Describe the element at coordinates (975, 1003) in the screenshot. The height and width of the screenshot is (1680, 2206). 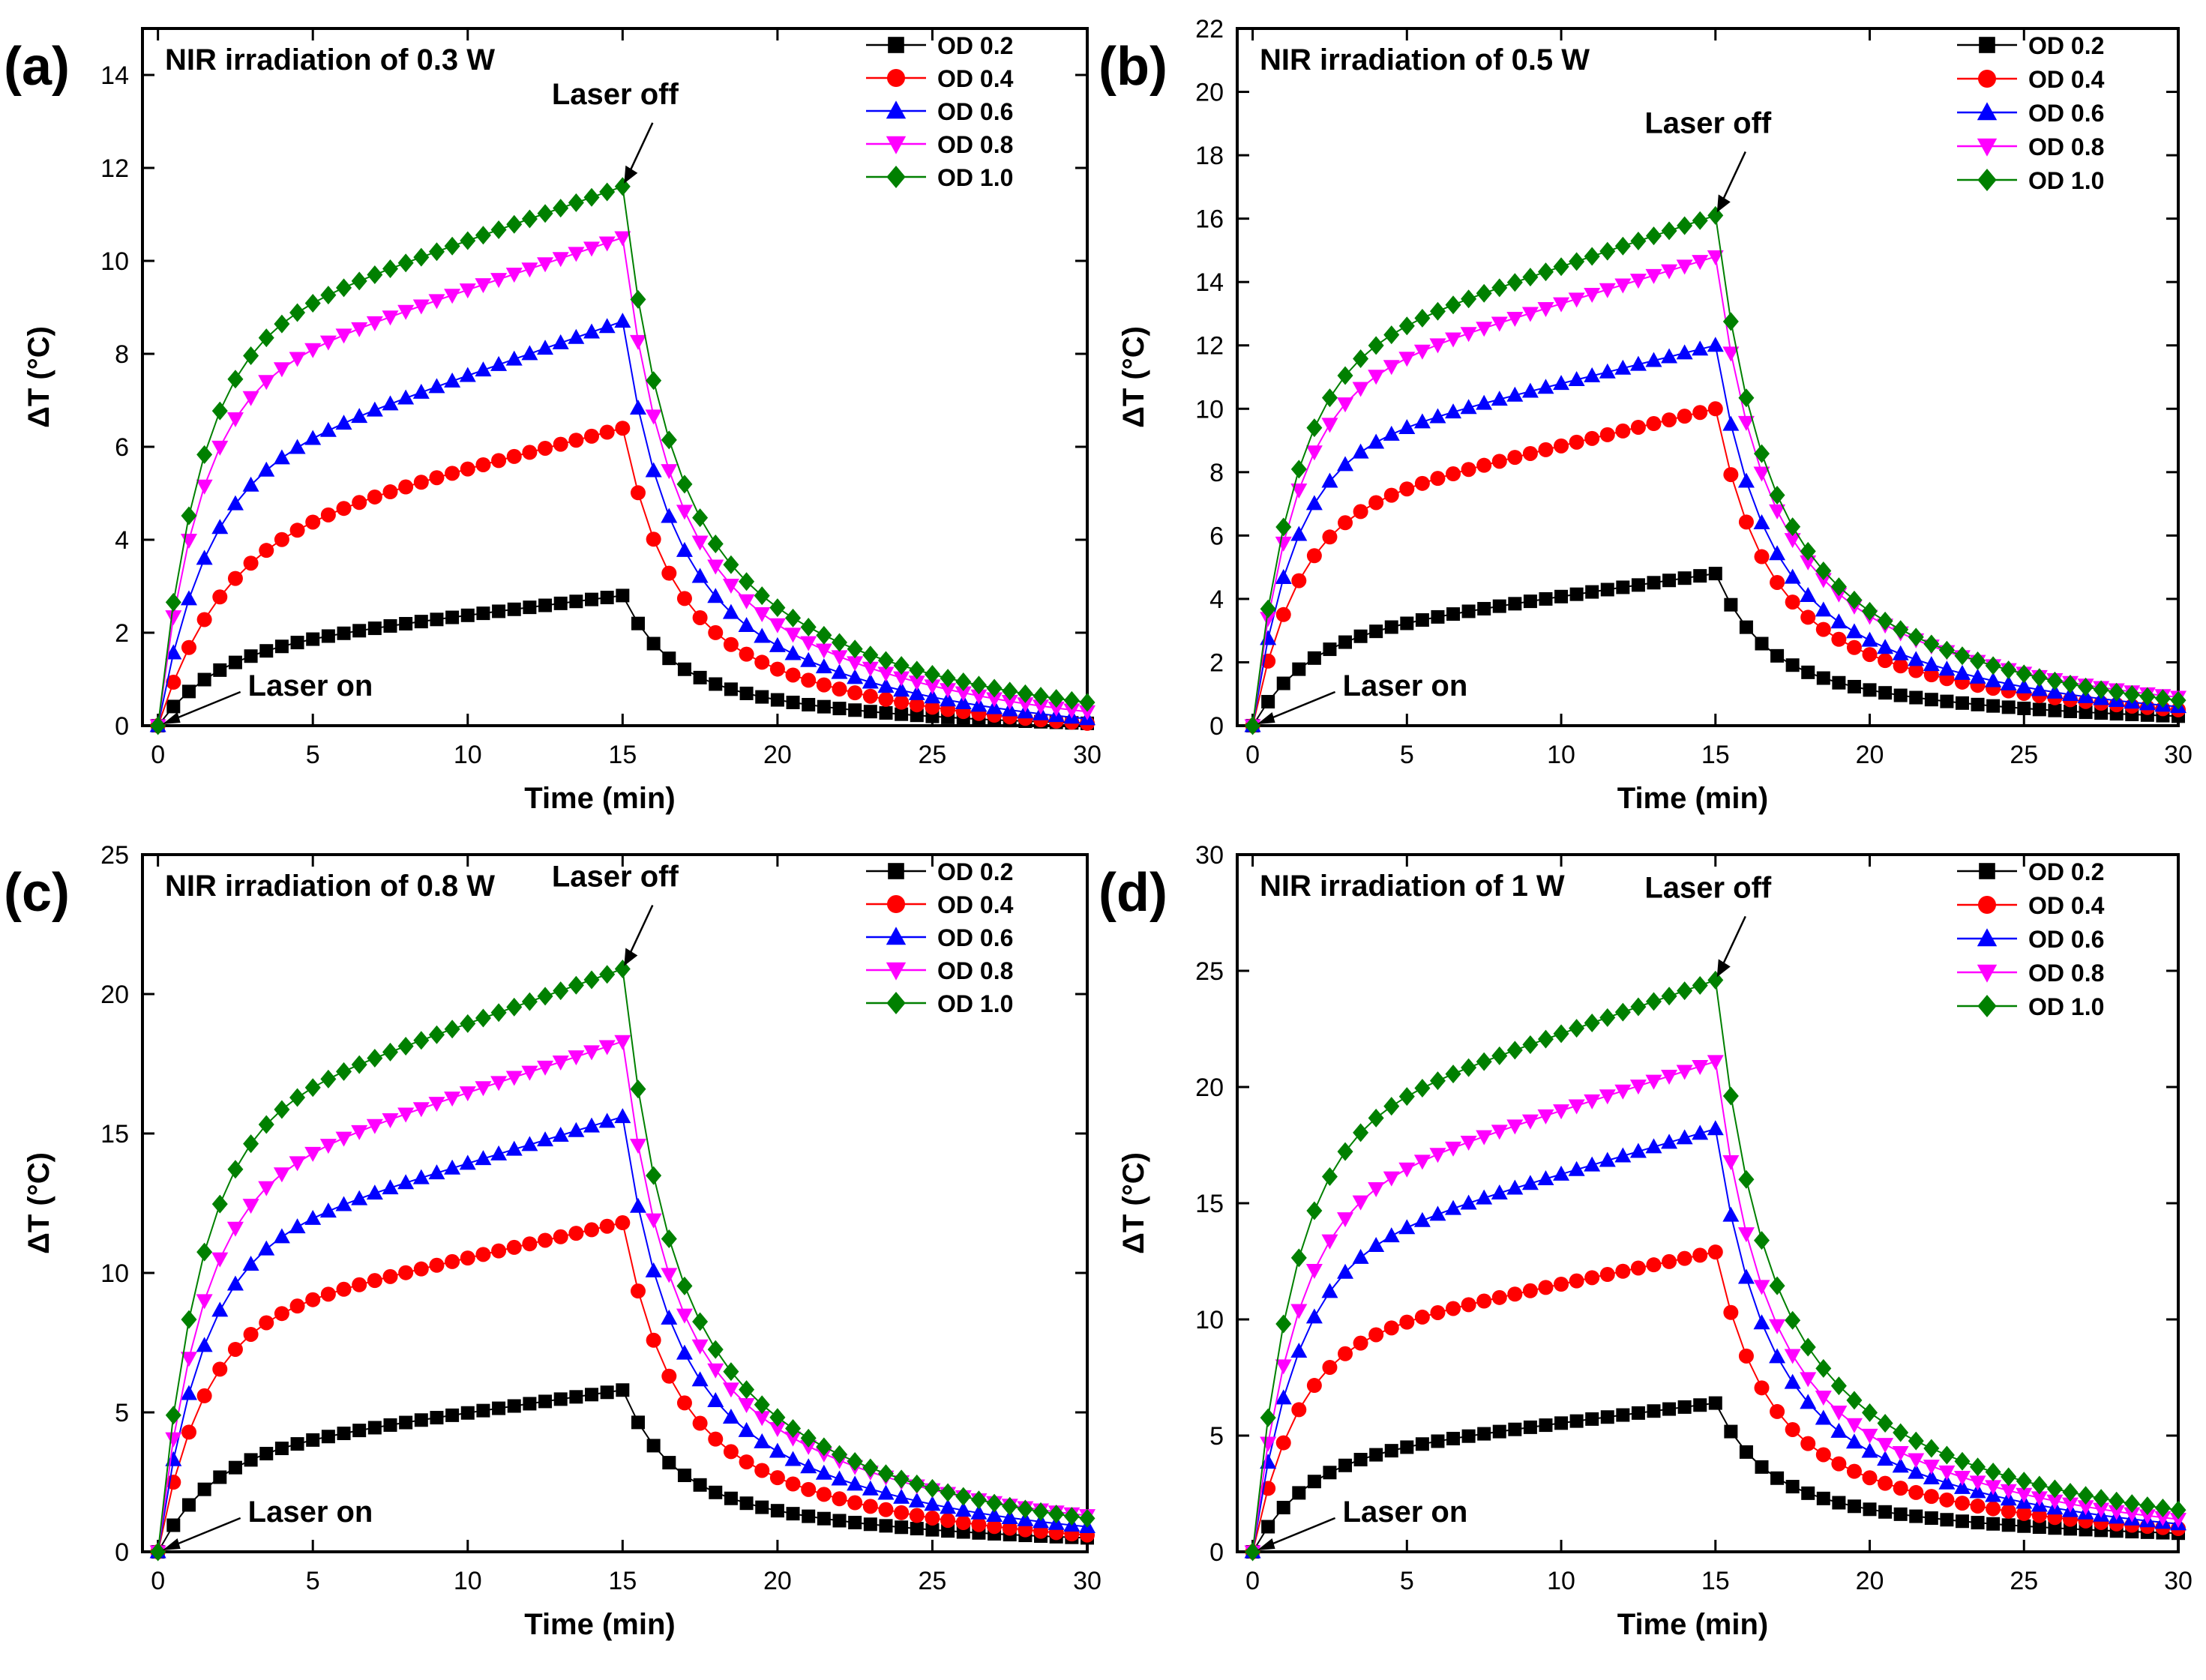
I see `legend-label: OD 1.0` at that location.